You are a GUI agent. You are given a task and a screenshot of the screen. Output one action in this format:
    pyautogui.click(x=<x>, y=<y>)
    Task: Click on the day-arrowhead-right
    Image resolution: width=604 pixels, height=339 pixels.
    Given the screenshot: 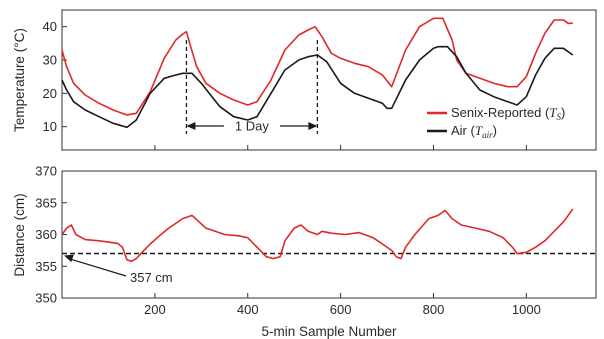 What is the action you would take?
    pyautogui.click(x=313, y=126)
    